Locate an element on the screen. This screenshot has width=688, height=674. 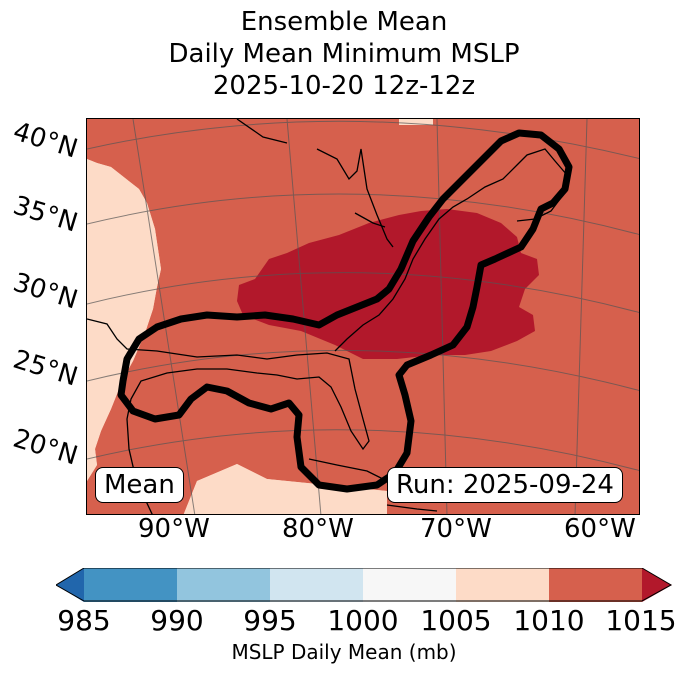
colorbar-tick-1005: 1005 is located at coordinates (456, 620).